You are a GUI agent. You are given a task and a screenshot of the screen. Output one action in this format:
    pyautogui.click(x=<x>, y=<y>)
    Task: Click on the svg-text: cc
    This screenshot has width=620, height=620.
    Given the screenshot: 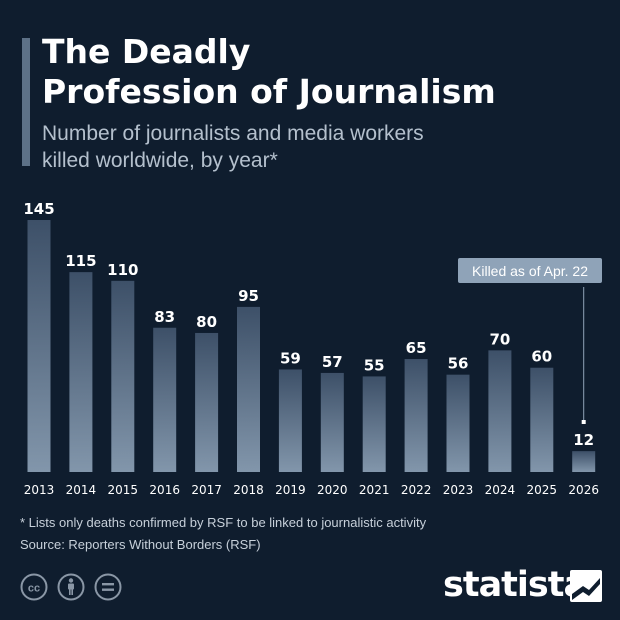 What is the action you would take?
    pyautogui.click(x=34, y=589)
    